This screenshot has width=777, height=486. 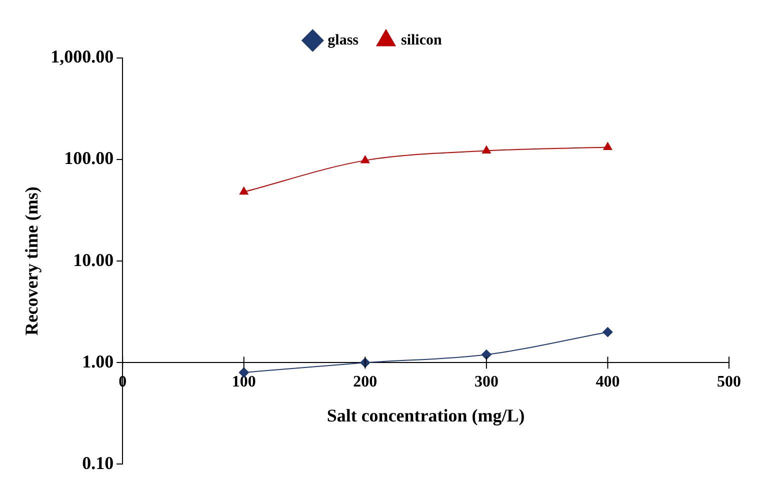 What do you see at coordinates (421, 40) in the screenshot?
I see `legend-label: silicon` at bounding box center [421, 40].